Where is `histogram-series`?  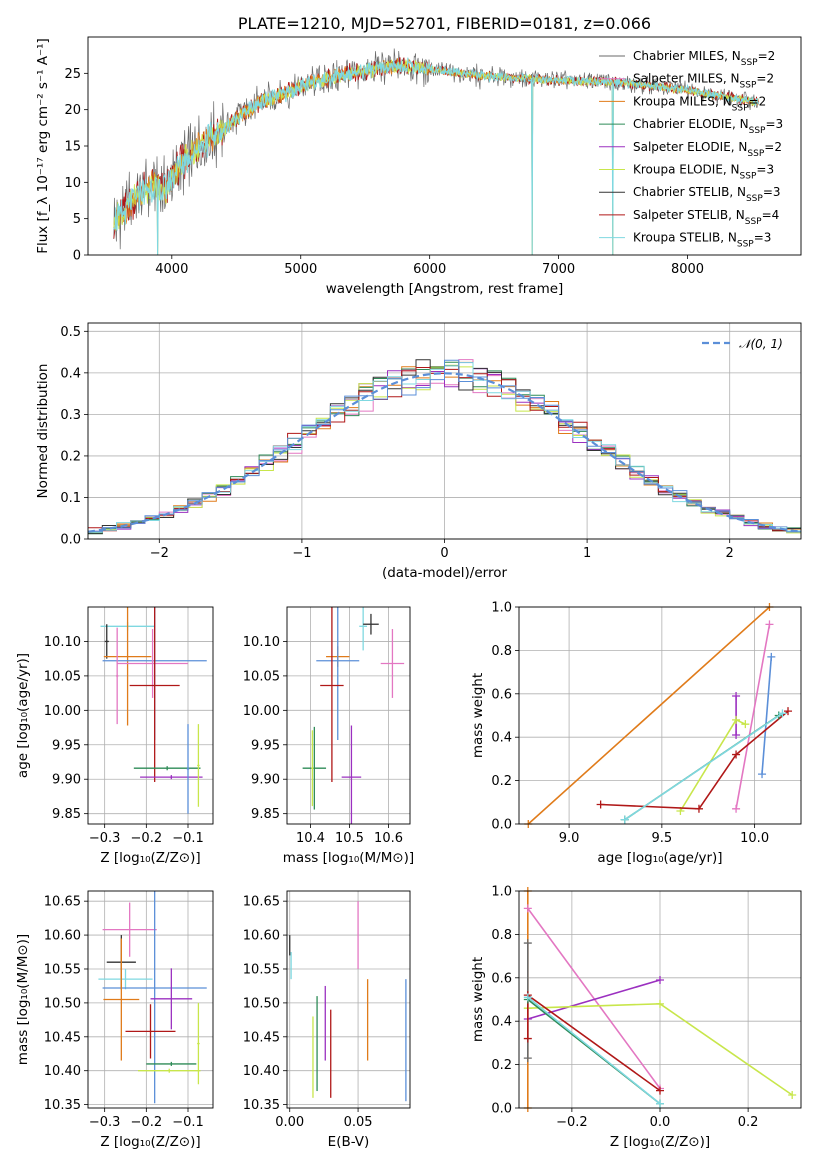 histogram-series is located at coordinates (444, 446).